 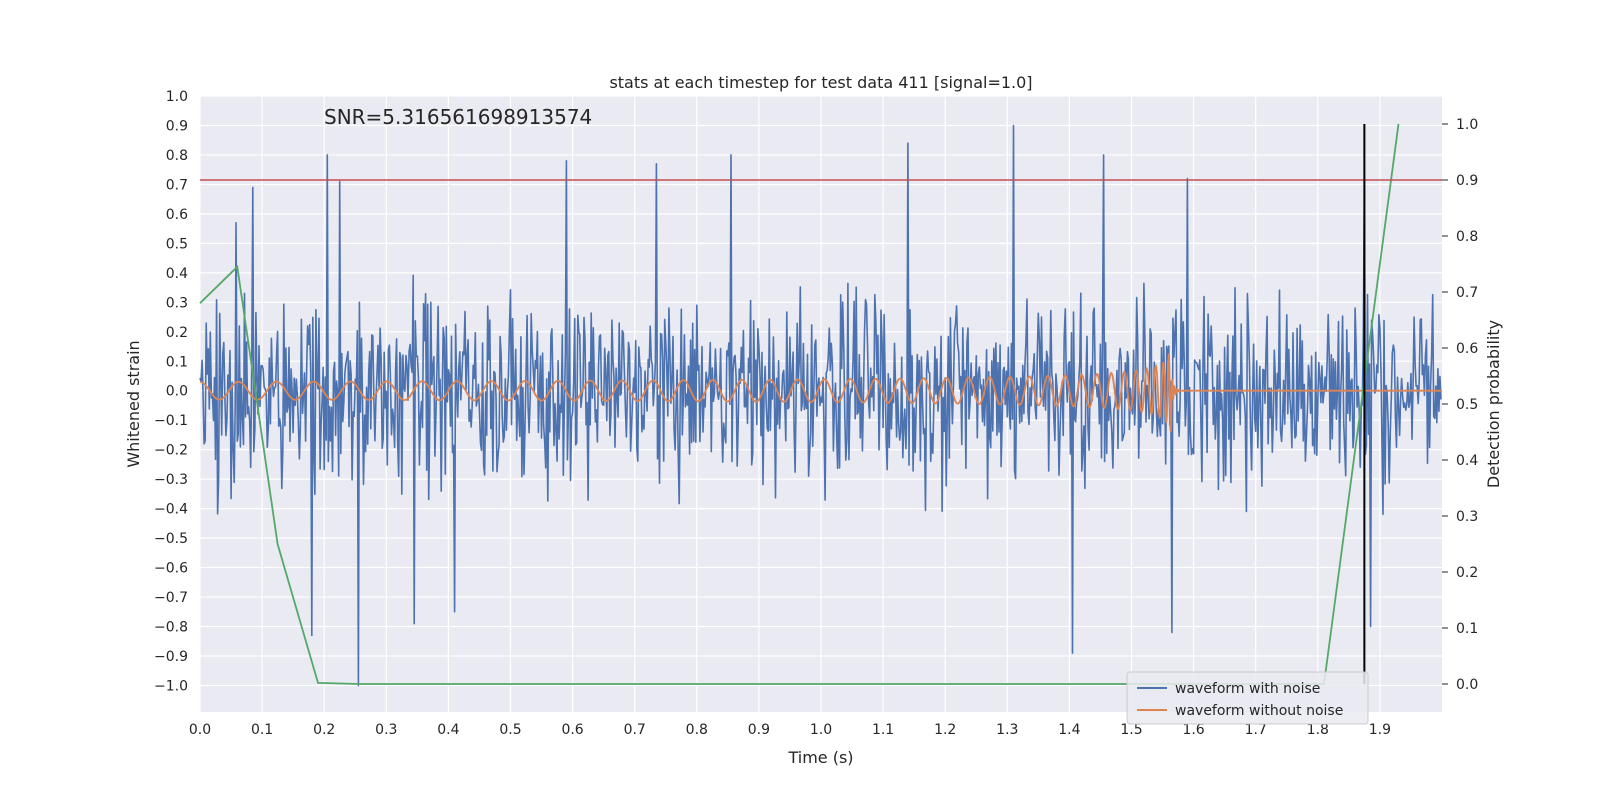 What do you see at coordinates (177, 156) in the screenshot?
I see `y-tick-label: 0.8` at bounding box center [177, 156].